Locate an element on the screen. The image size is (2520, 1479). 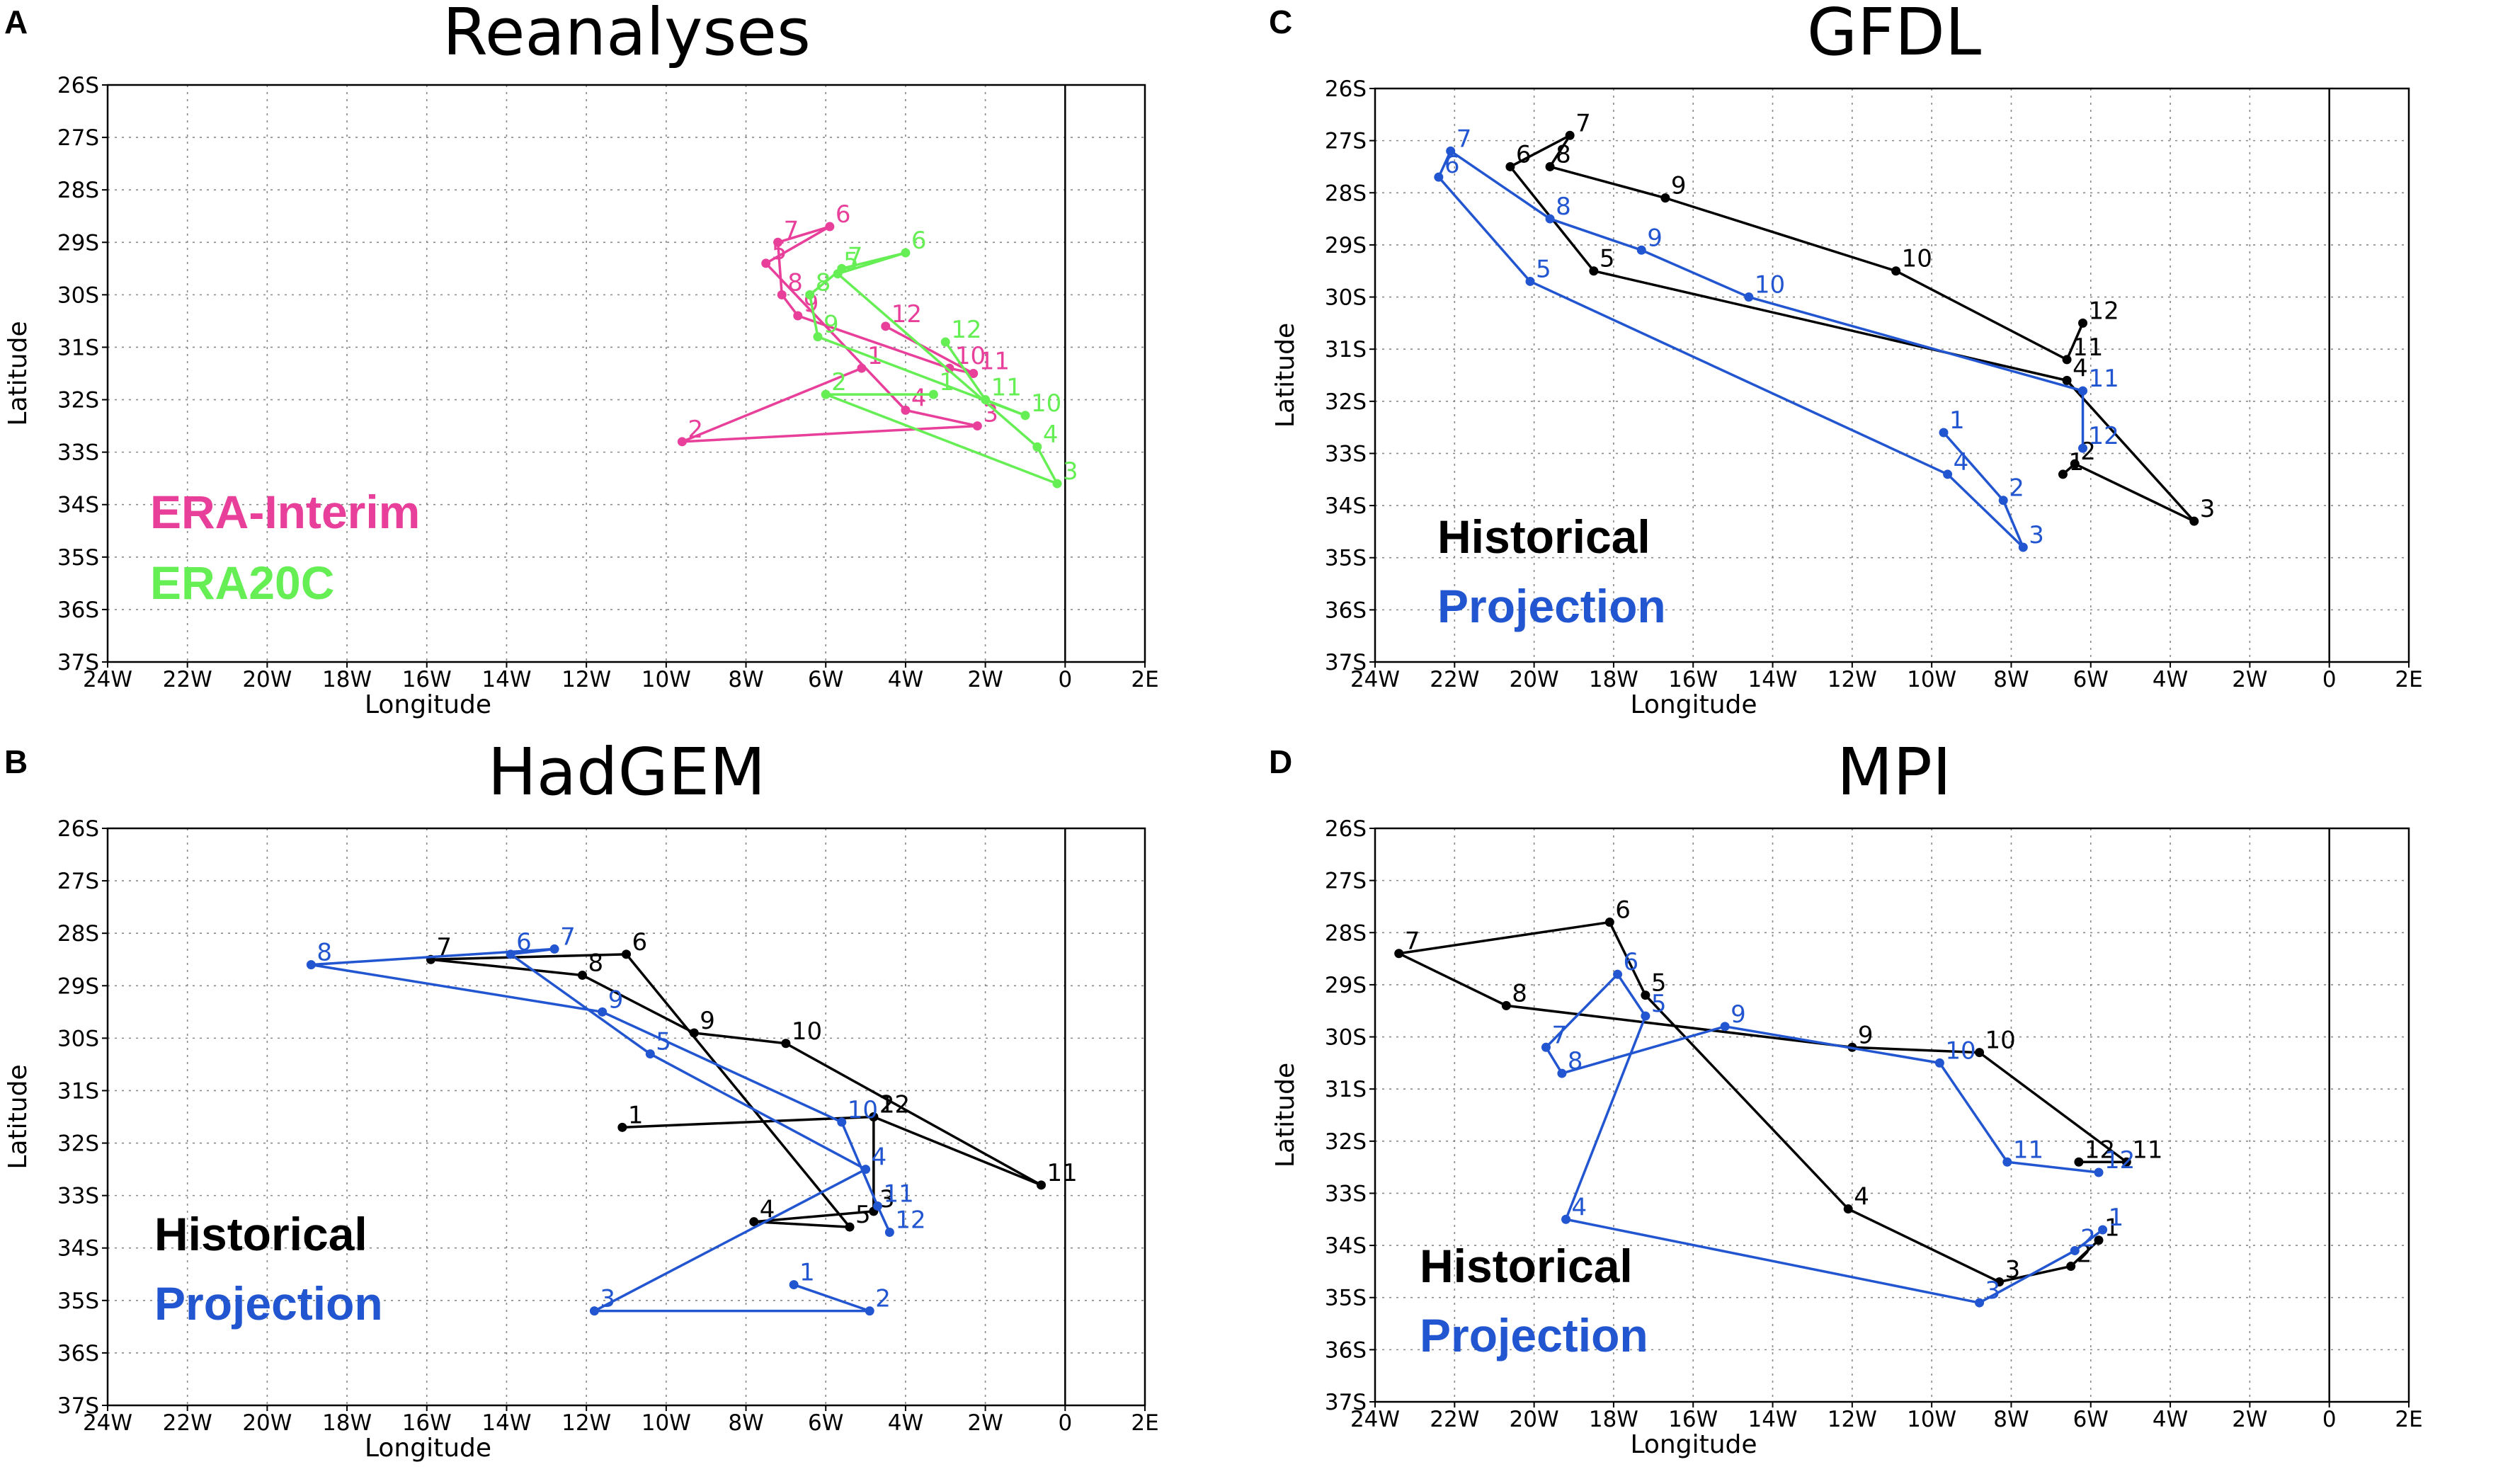
legend-item-2: Projection is located at coordinates (1534, 1335).